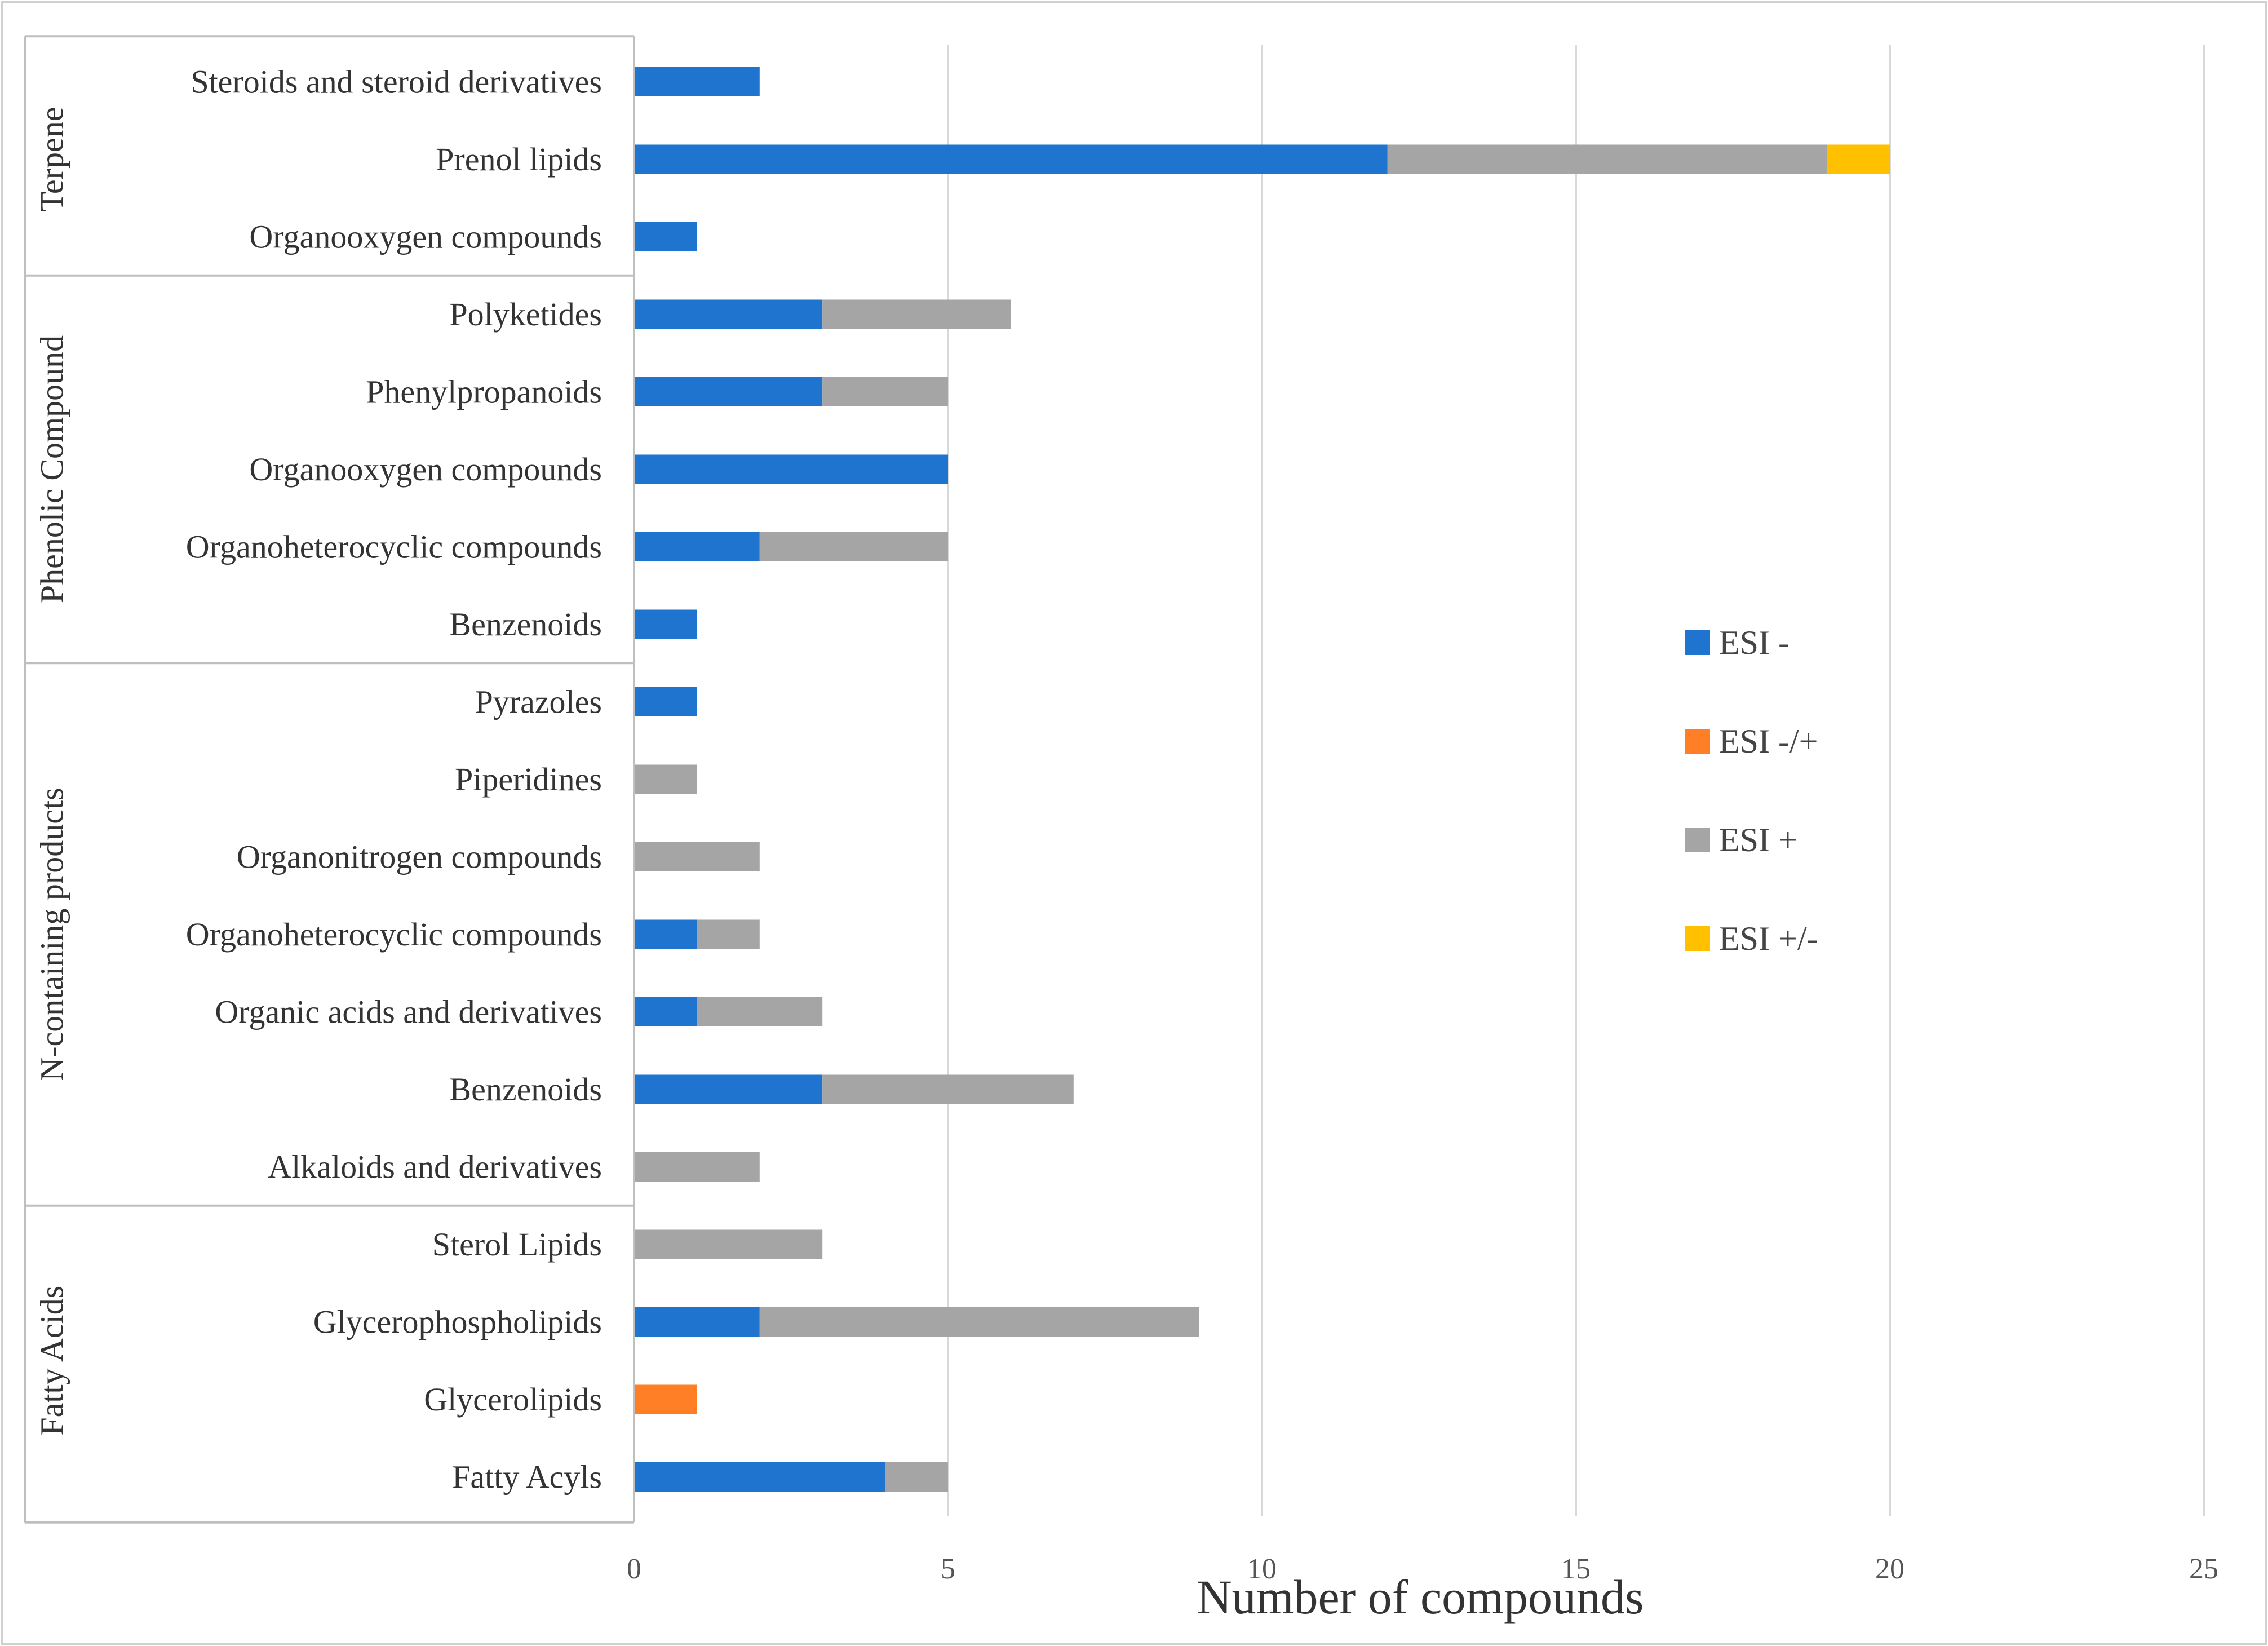 This screenshot has height=1646, width=2268. What do you see at coordinates (528, 779) in the screenshot?
I see `category-label: Piperidines` at bounding box center [528, 779].